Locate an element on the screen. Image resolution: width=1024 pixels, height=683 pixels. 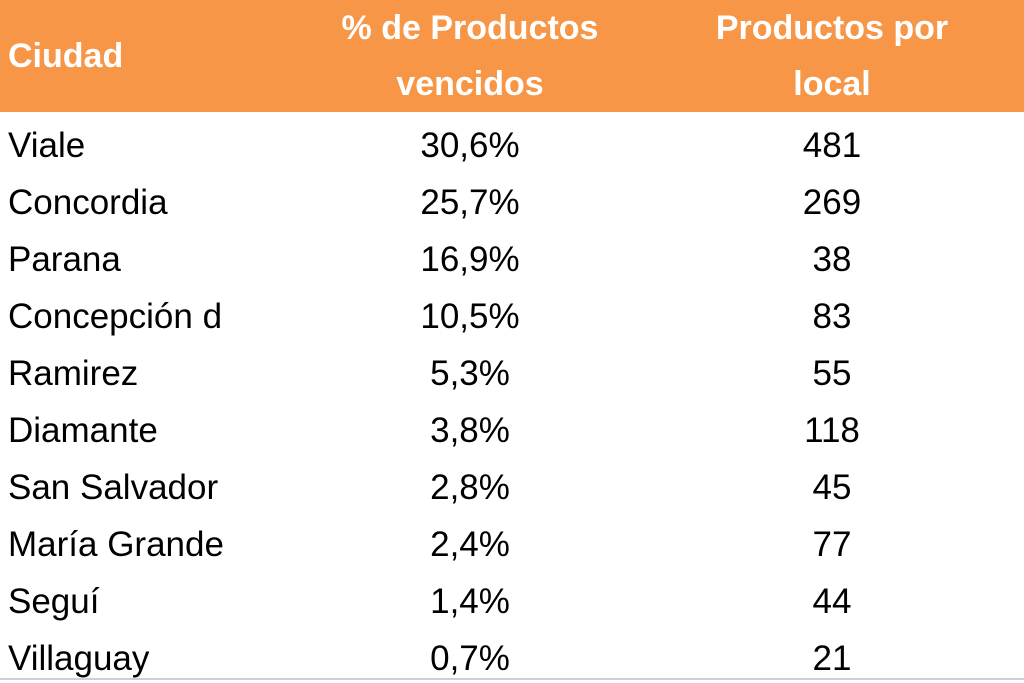
table-row: San Salvador 2,8% 45 is located at coordinates (512, 487).